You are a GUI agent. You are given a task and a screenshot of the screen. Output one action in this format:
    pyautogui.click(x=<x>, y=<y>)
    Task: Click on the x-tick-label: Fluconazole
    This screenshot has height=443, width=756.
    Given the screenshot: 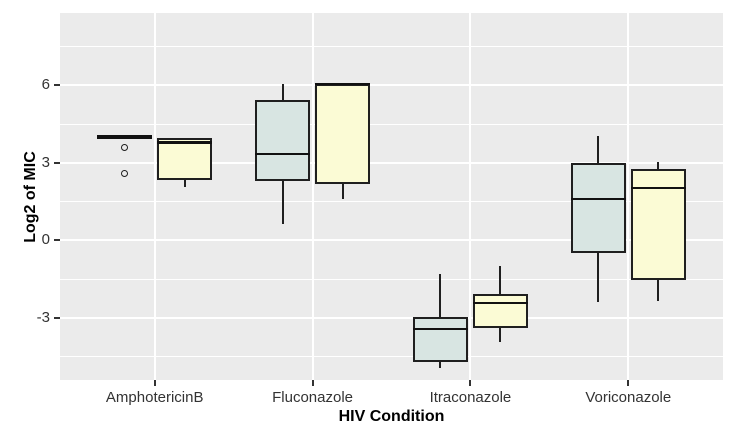 What is the action you would take?
    pyautogui.click(x=312, y=397)
    